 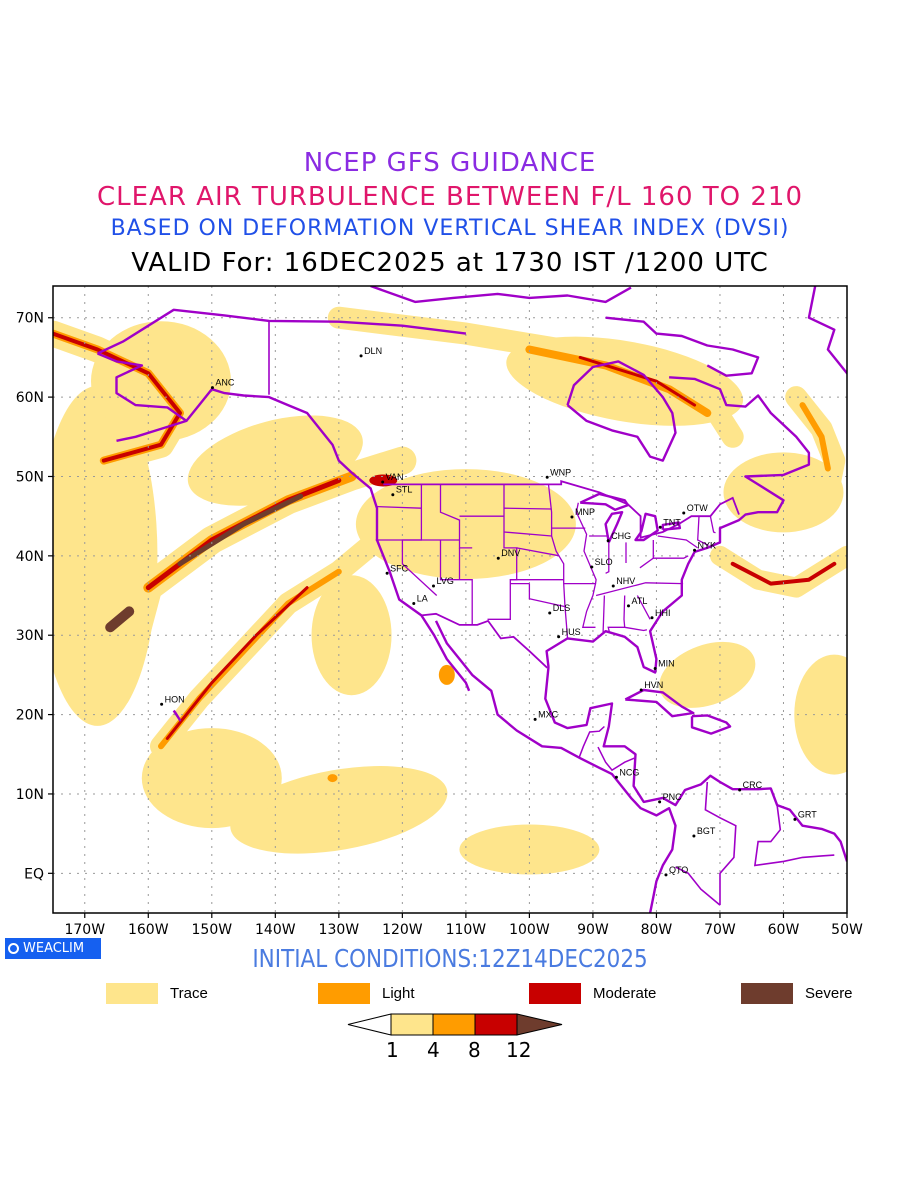 I want to click on station-label-atl: ATL, so click(x=639, y=601).